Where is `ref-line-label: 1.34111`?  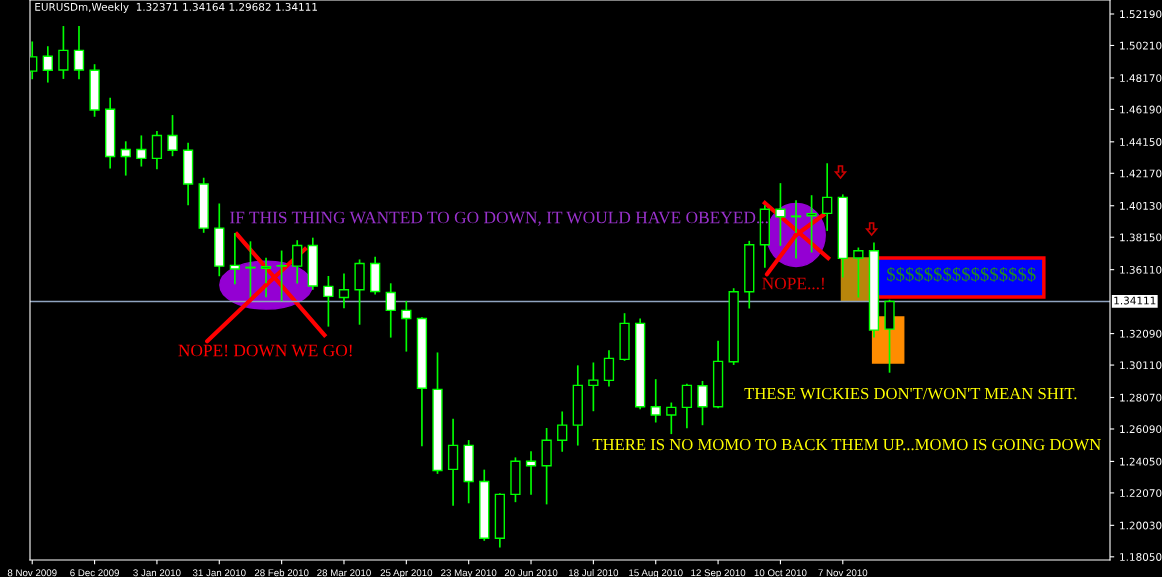
ref-line-label: 1.34111 is located at coordinates (1135, 300).